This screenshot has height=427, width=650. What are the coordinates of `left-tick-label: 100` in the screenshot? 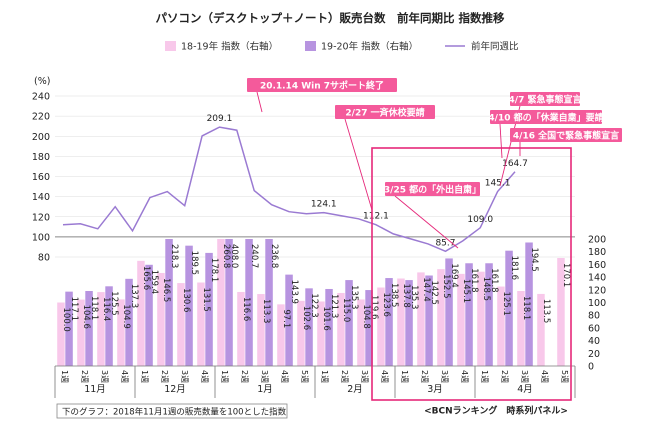 It's located at (41, 237).